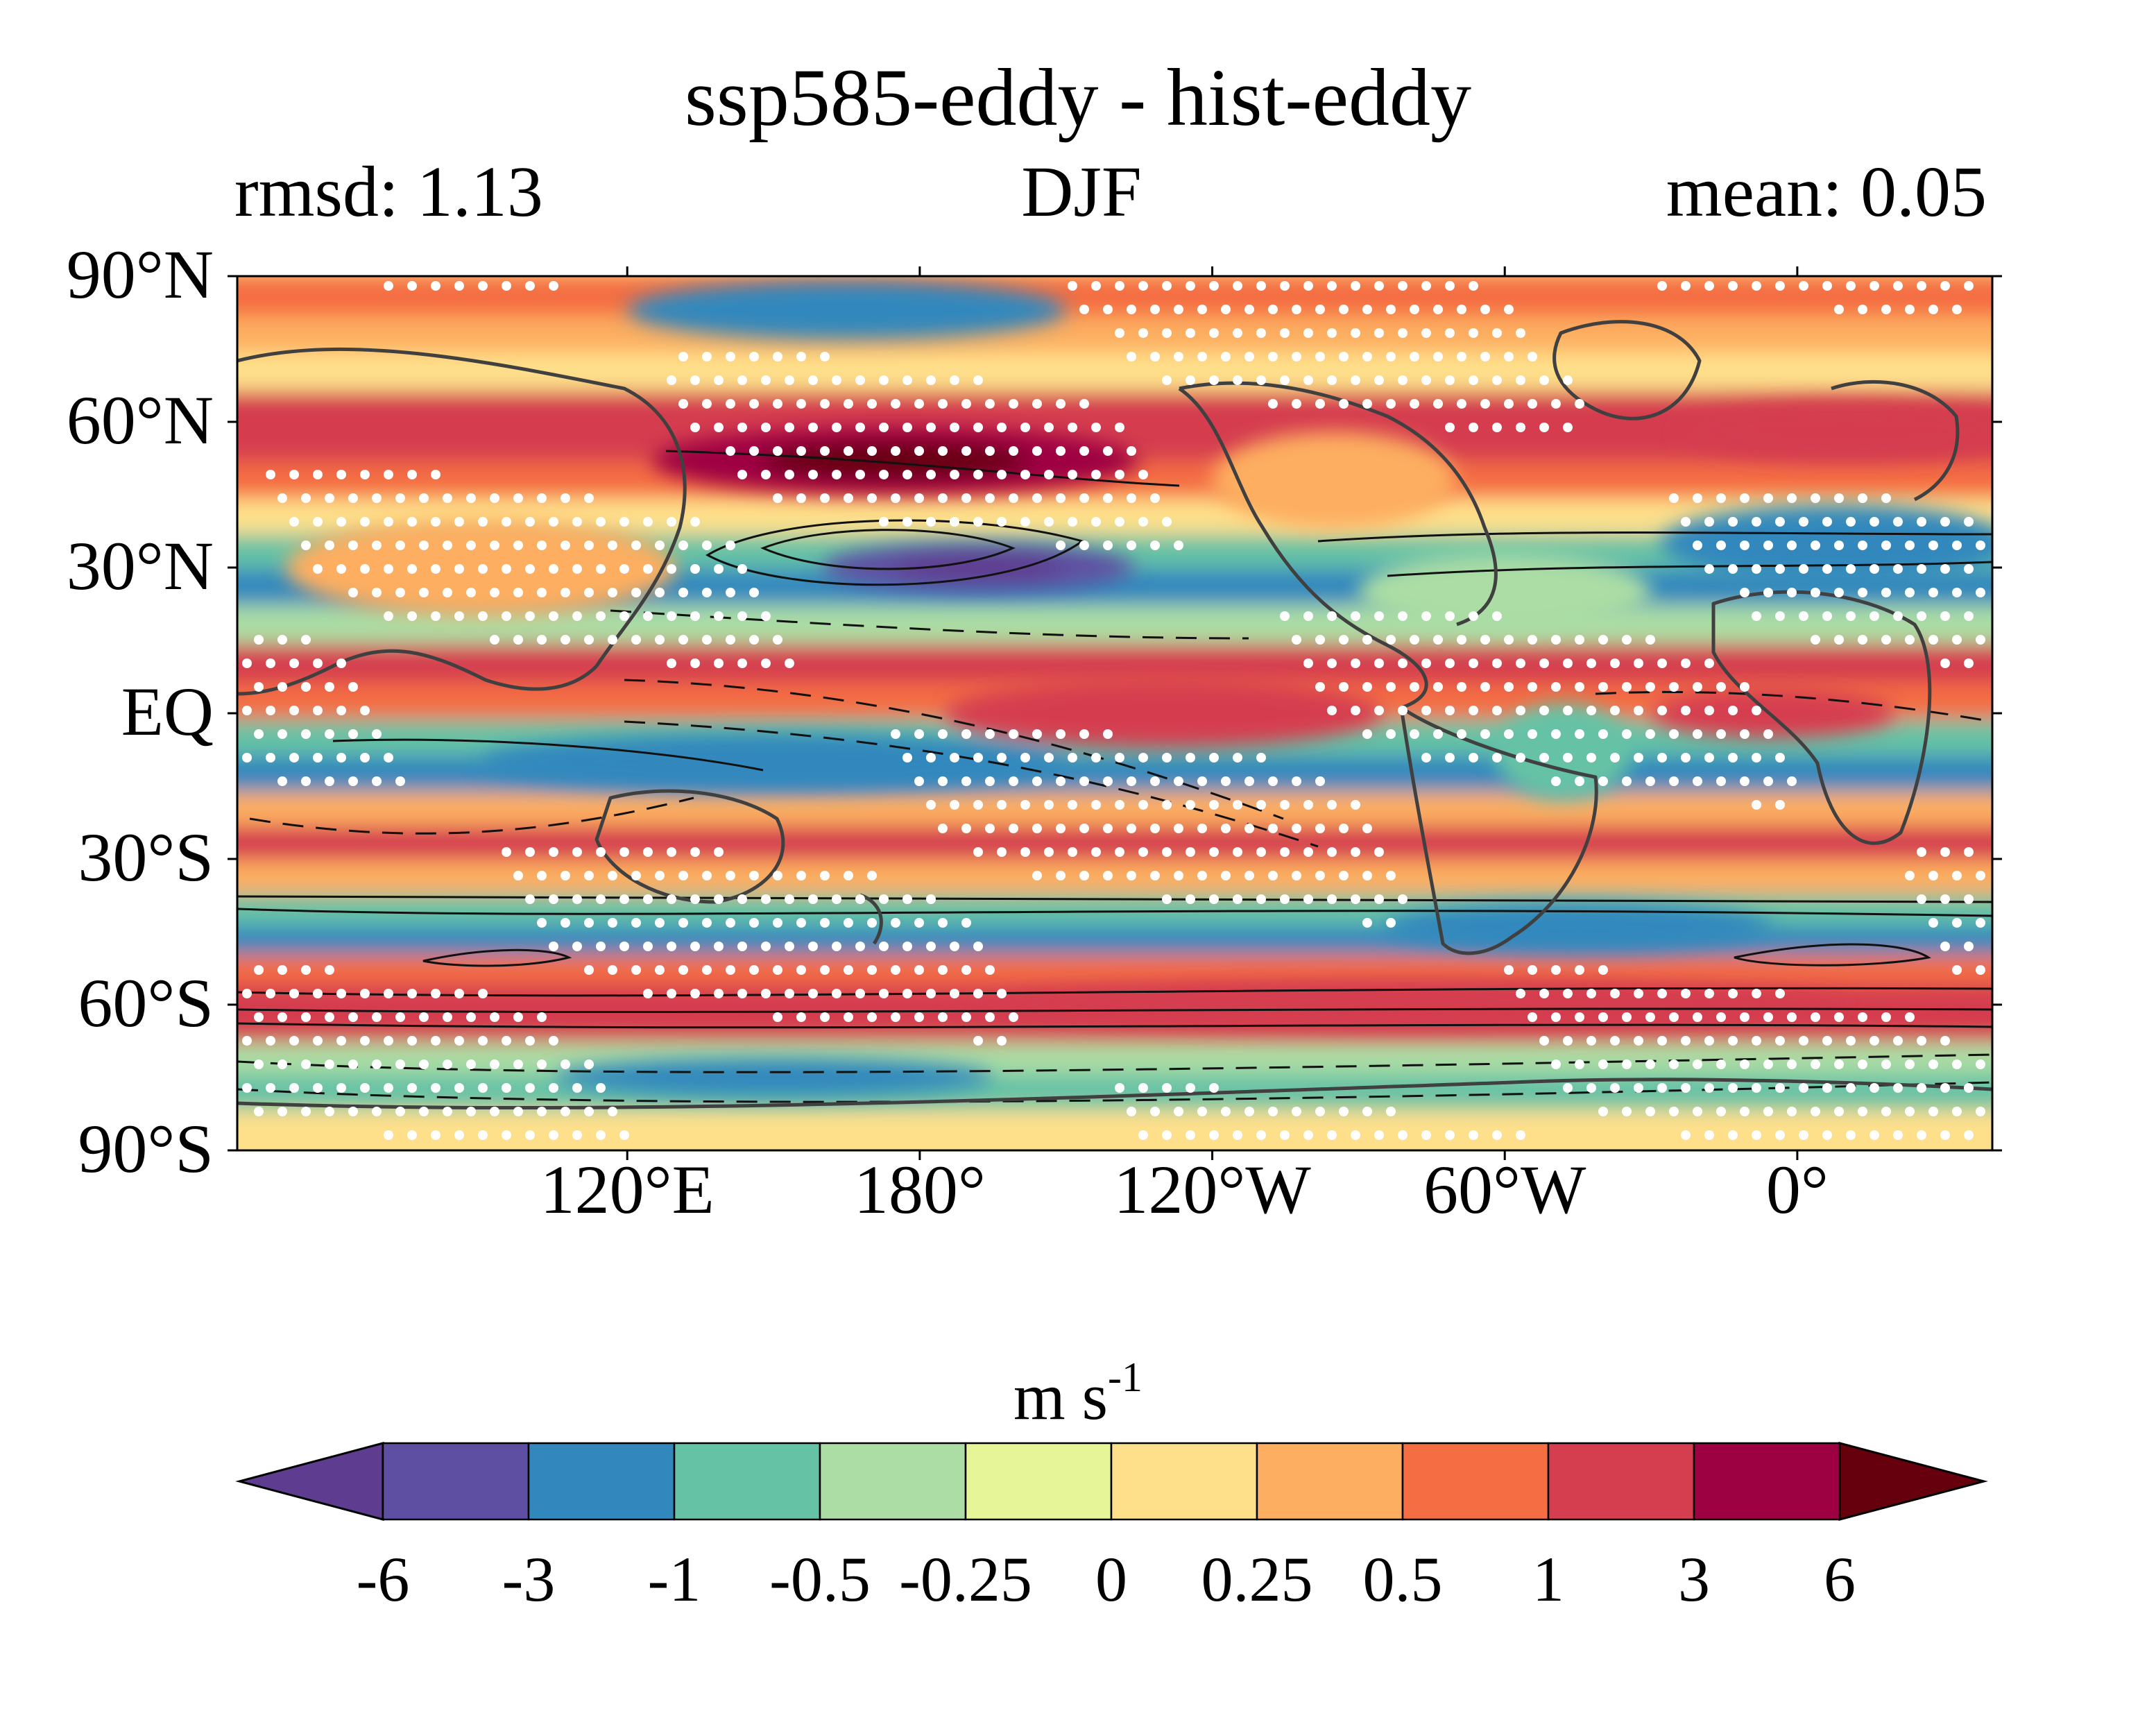 The width and height of the screenshot is (2156, 1720). Describe the element at coordinates (1548, 1579) in the screenshot. I see `colorbar-tick-label: 1` at that location.